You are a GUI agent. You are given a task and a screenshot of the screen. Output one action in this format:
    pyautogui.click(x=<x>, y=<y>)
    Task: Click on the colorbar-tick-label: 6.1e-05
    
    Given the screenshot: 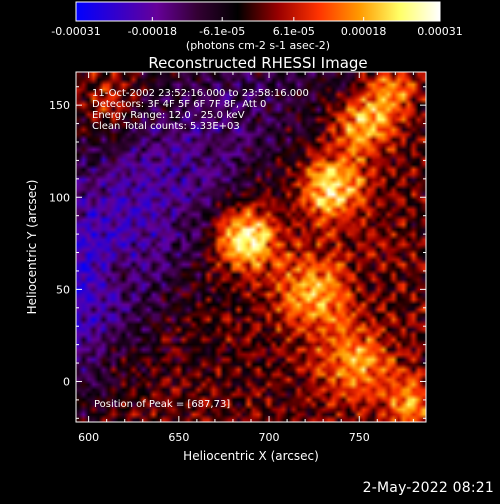 What is the action you would take?
    pyautogui.click(x=294, y=31)
    